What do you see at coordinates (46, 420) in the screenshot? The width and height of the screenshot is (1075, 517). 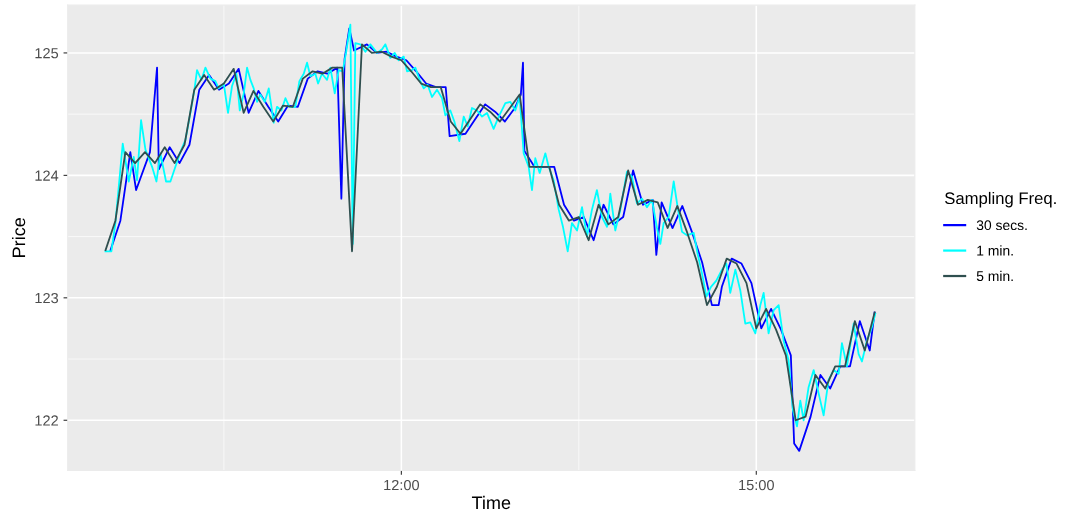 I see `y-tick-label: 122` at bounding box center [46, 420].